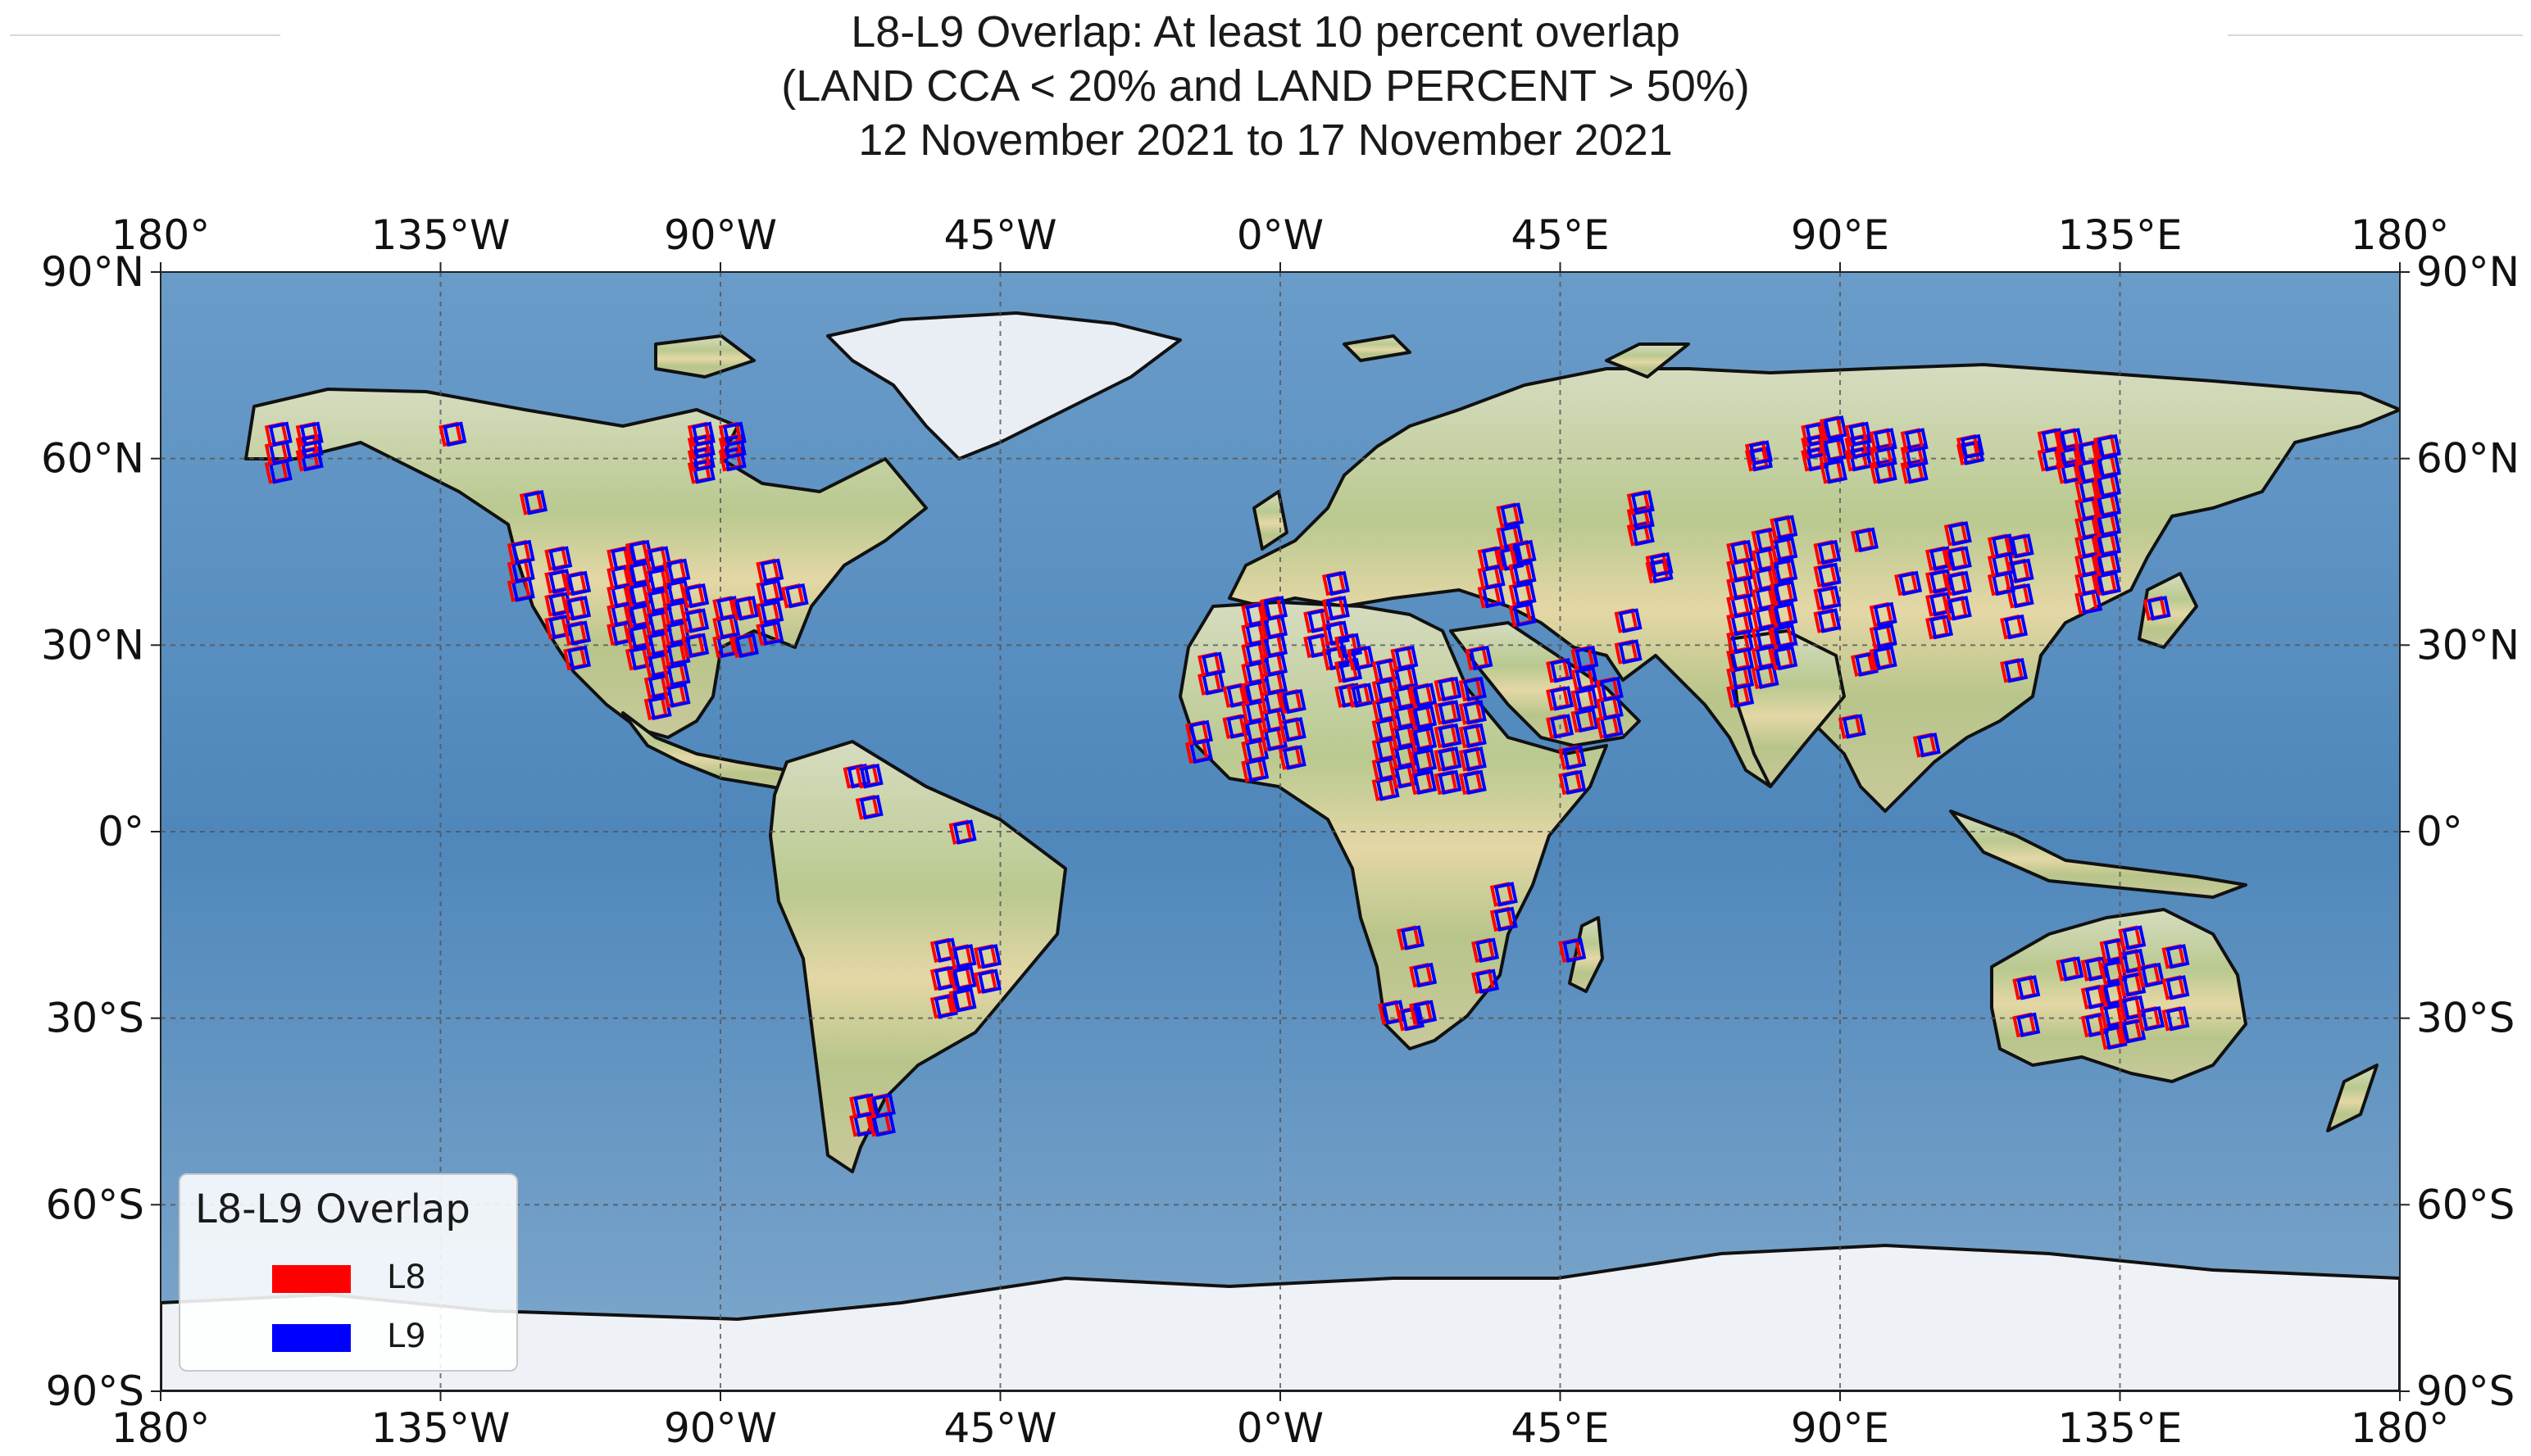 The width and height of the screenshot is (2531, 1456). Describe the element at coordinates (1647, 361) in the screenshot. I see `novaya-zemlya` at that location.